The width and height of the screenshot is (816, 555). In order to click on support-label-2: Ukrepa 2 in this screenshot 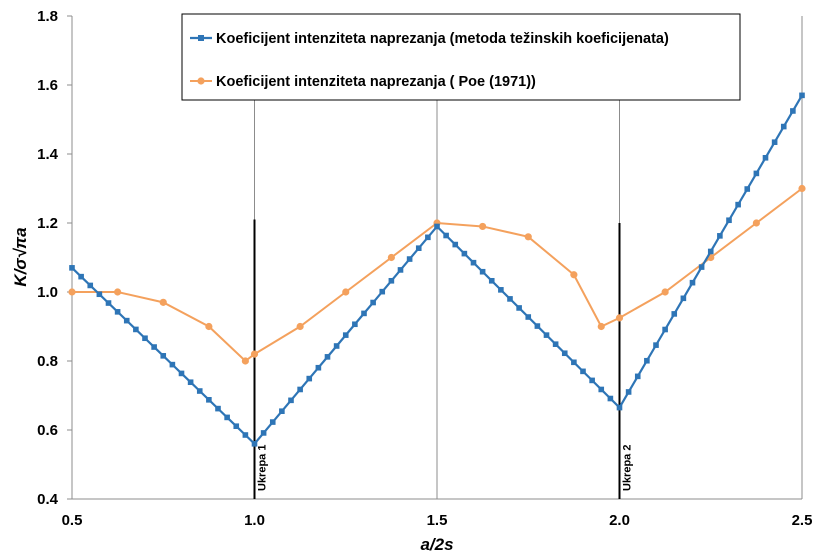, I will do `click(628, 468)`.